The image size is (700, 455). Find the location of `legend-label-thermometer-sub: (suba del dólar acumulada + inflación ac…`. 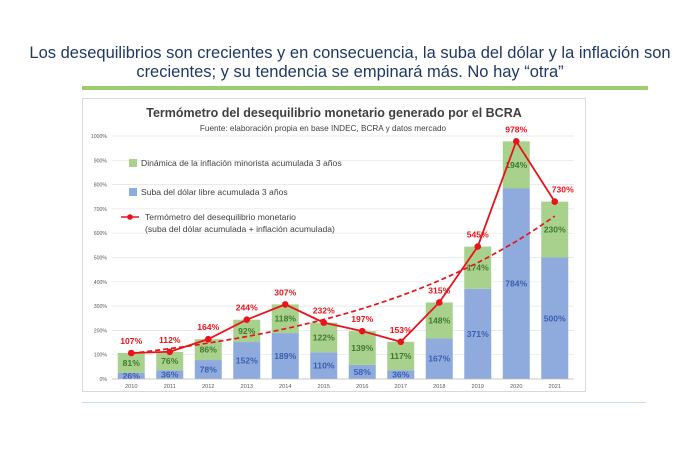

legend-label-thermometer-sub: (suba del dólar acumulada + inflación ac… is located at coordinates (240, 229).